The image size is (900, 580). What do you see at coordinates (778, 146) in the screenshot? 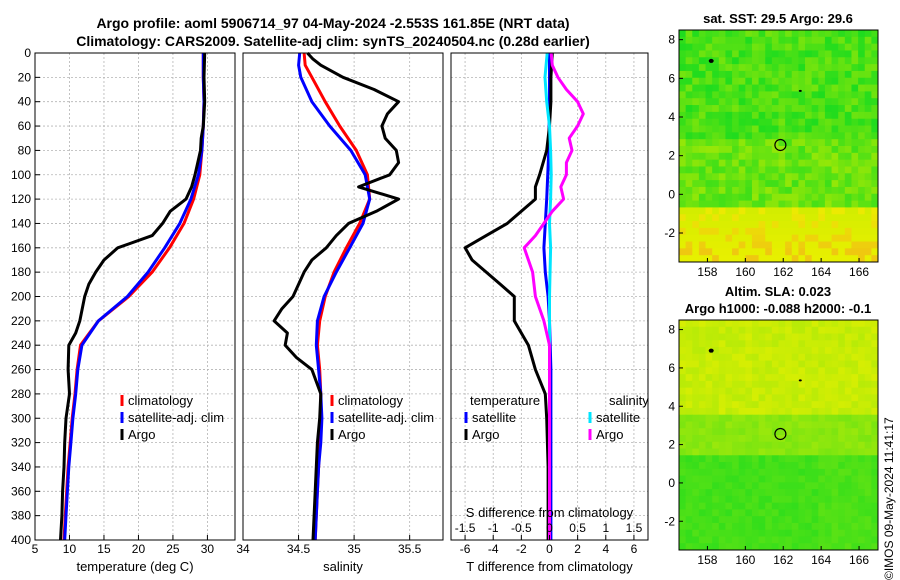
I see `map-frame` at bounding box center [778, 146].